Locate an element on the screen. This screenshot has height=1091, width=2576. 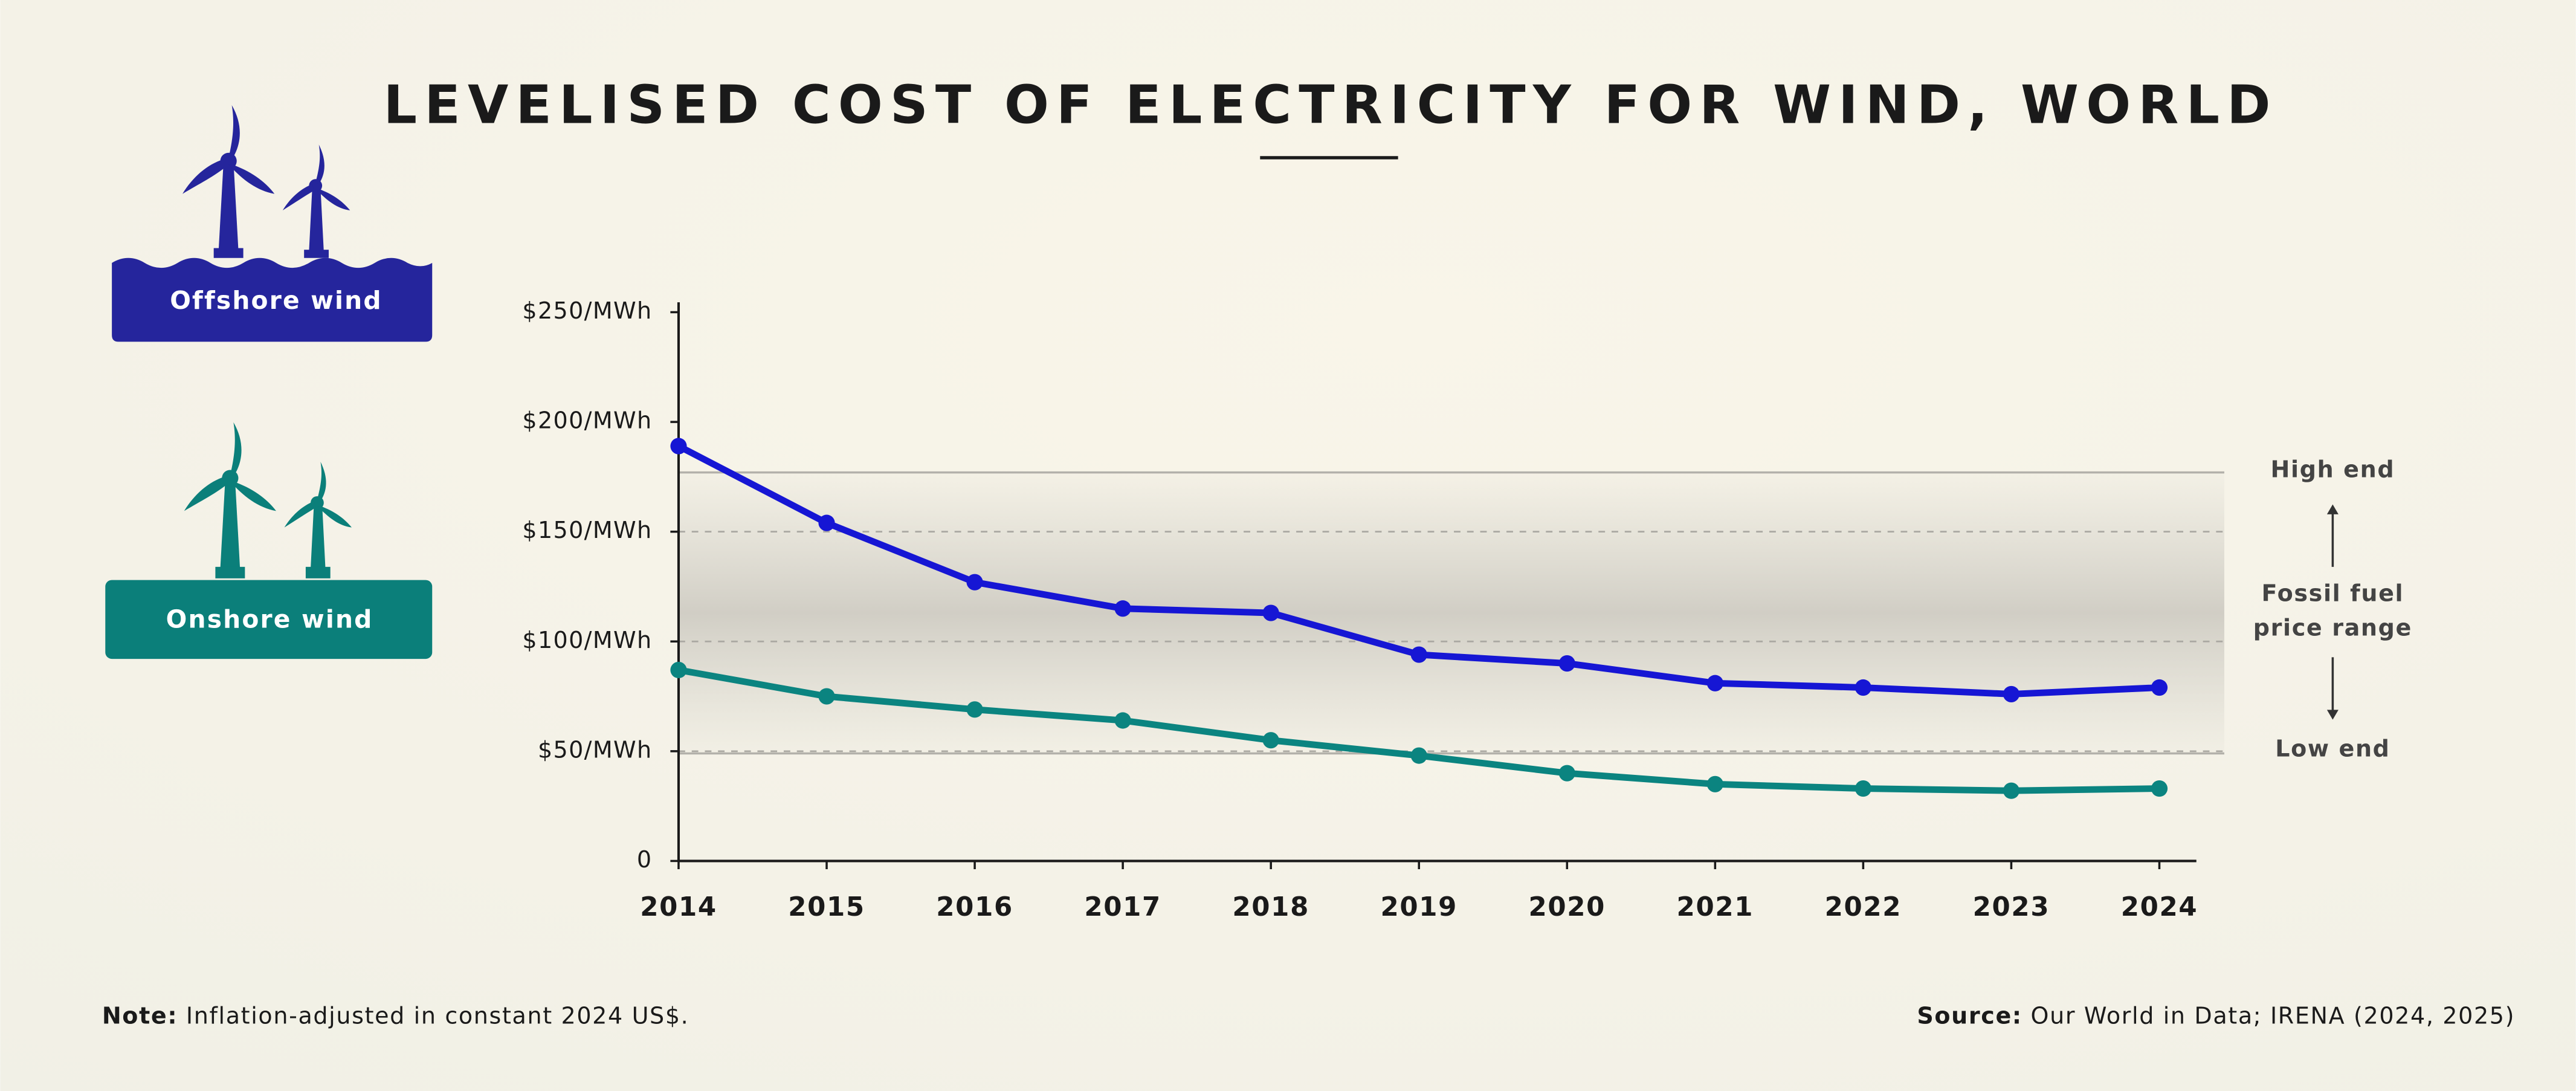
y-tick-label: $250/MWh is located at coordinates (587, 310).